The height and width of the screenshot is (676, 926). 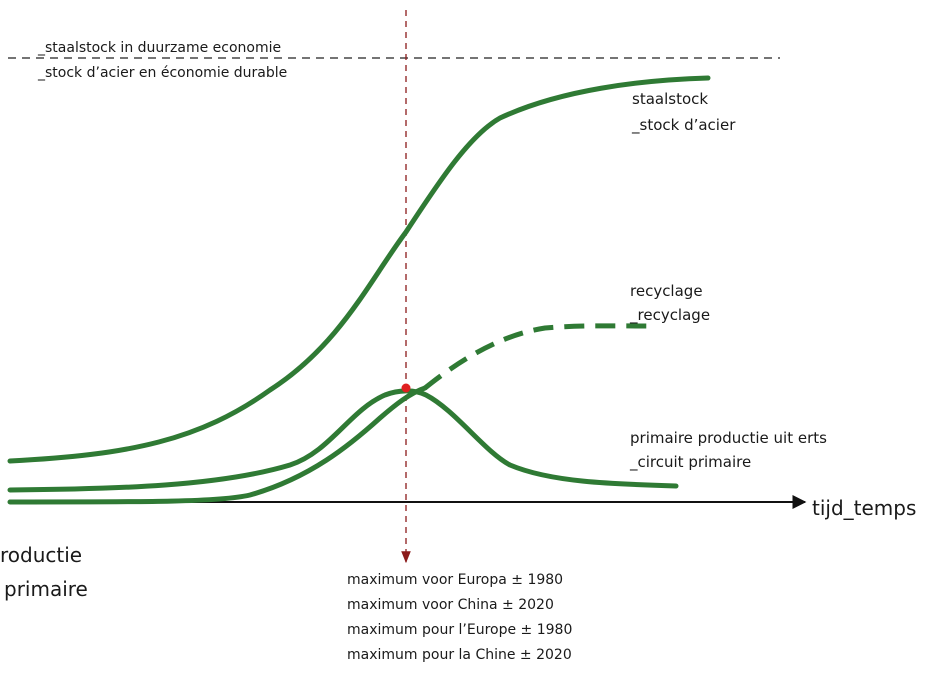 What do you see at coordinates (536, 356) in the screenshot?
I see `recycling-curve-dashed` at bounding box center [536, 356].